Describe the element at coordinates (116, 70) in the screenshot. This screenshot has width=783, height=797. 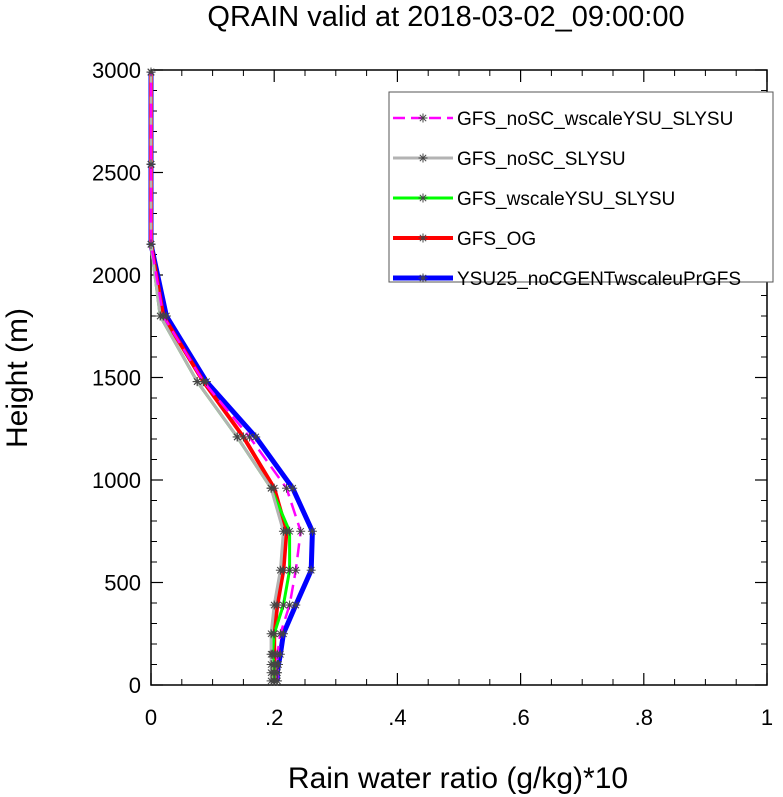
I see `y-tick-label: 3000` at that location.